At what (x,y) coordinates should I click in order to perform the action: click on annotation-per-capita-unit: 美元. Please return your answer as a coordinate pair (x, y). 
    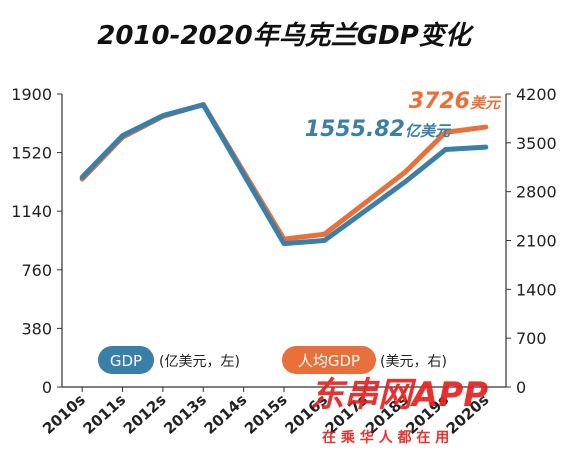
    Looking at the image, I should click on (486, 103).